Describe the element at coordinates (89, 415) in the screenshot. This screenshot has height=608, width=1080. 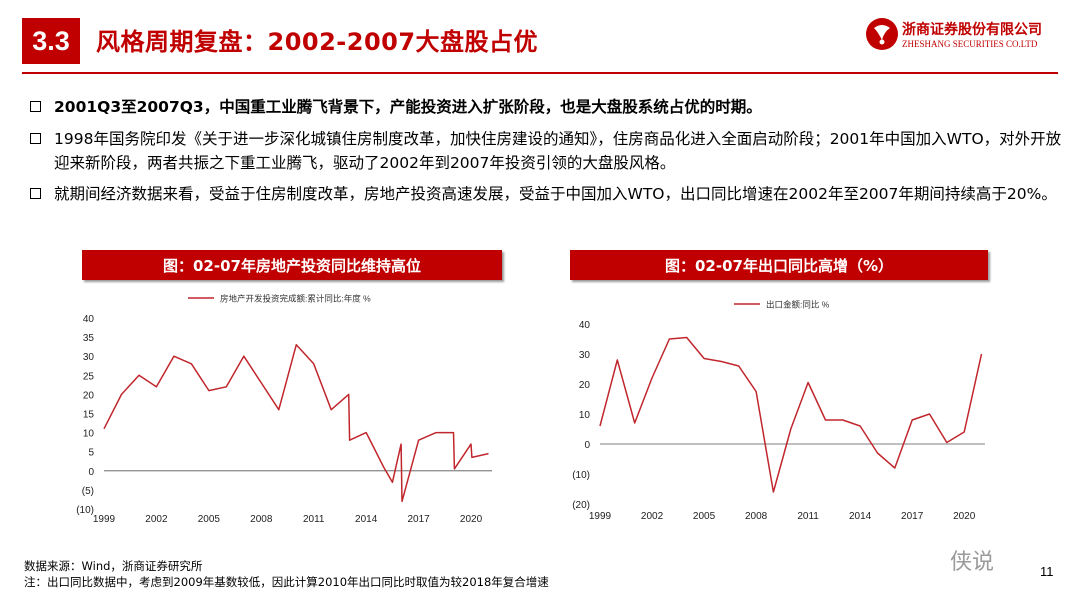
I see `y-tick-label: 15` at that location.